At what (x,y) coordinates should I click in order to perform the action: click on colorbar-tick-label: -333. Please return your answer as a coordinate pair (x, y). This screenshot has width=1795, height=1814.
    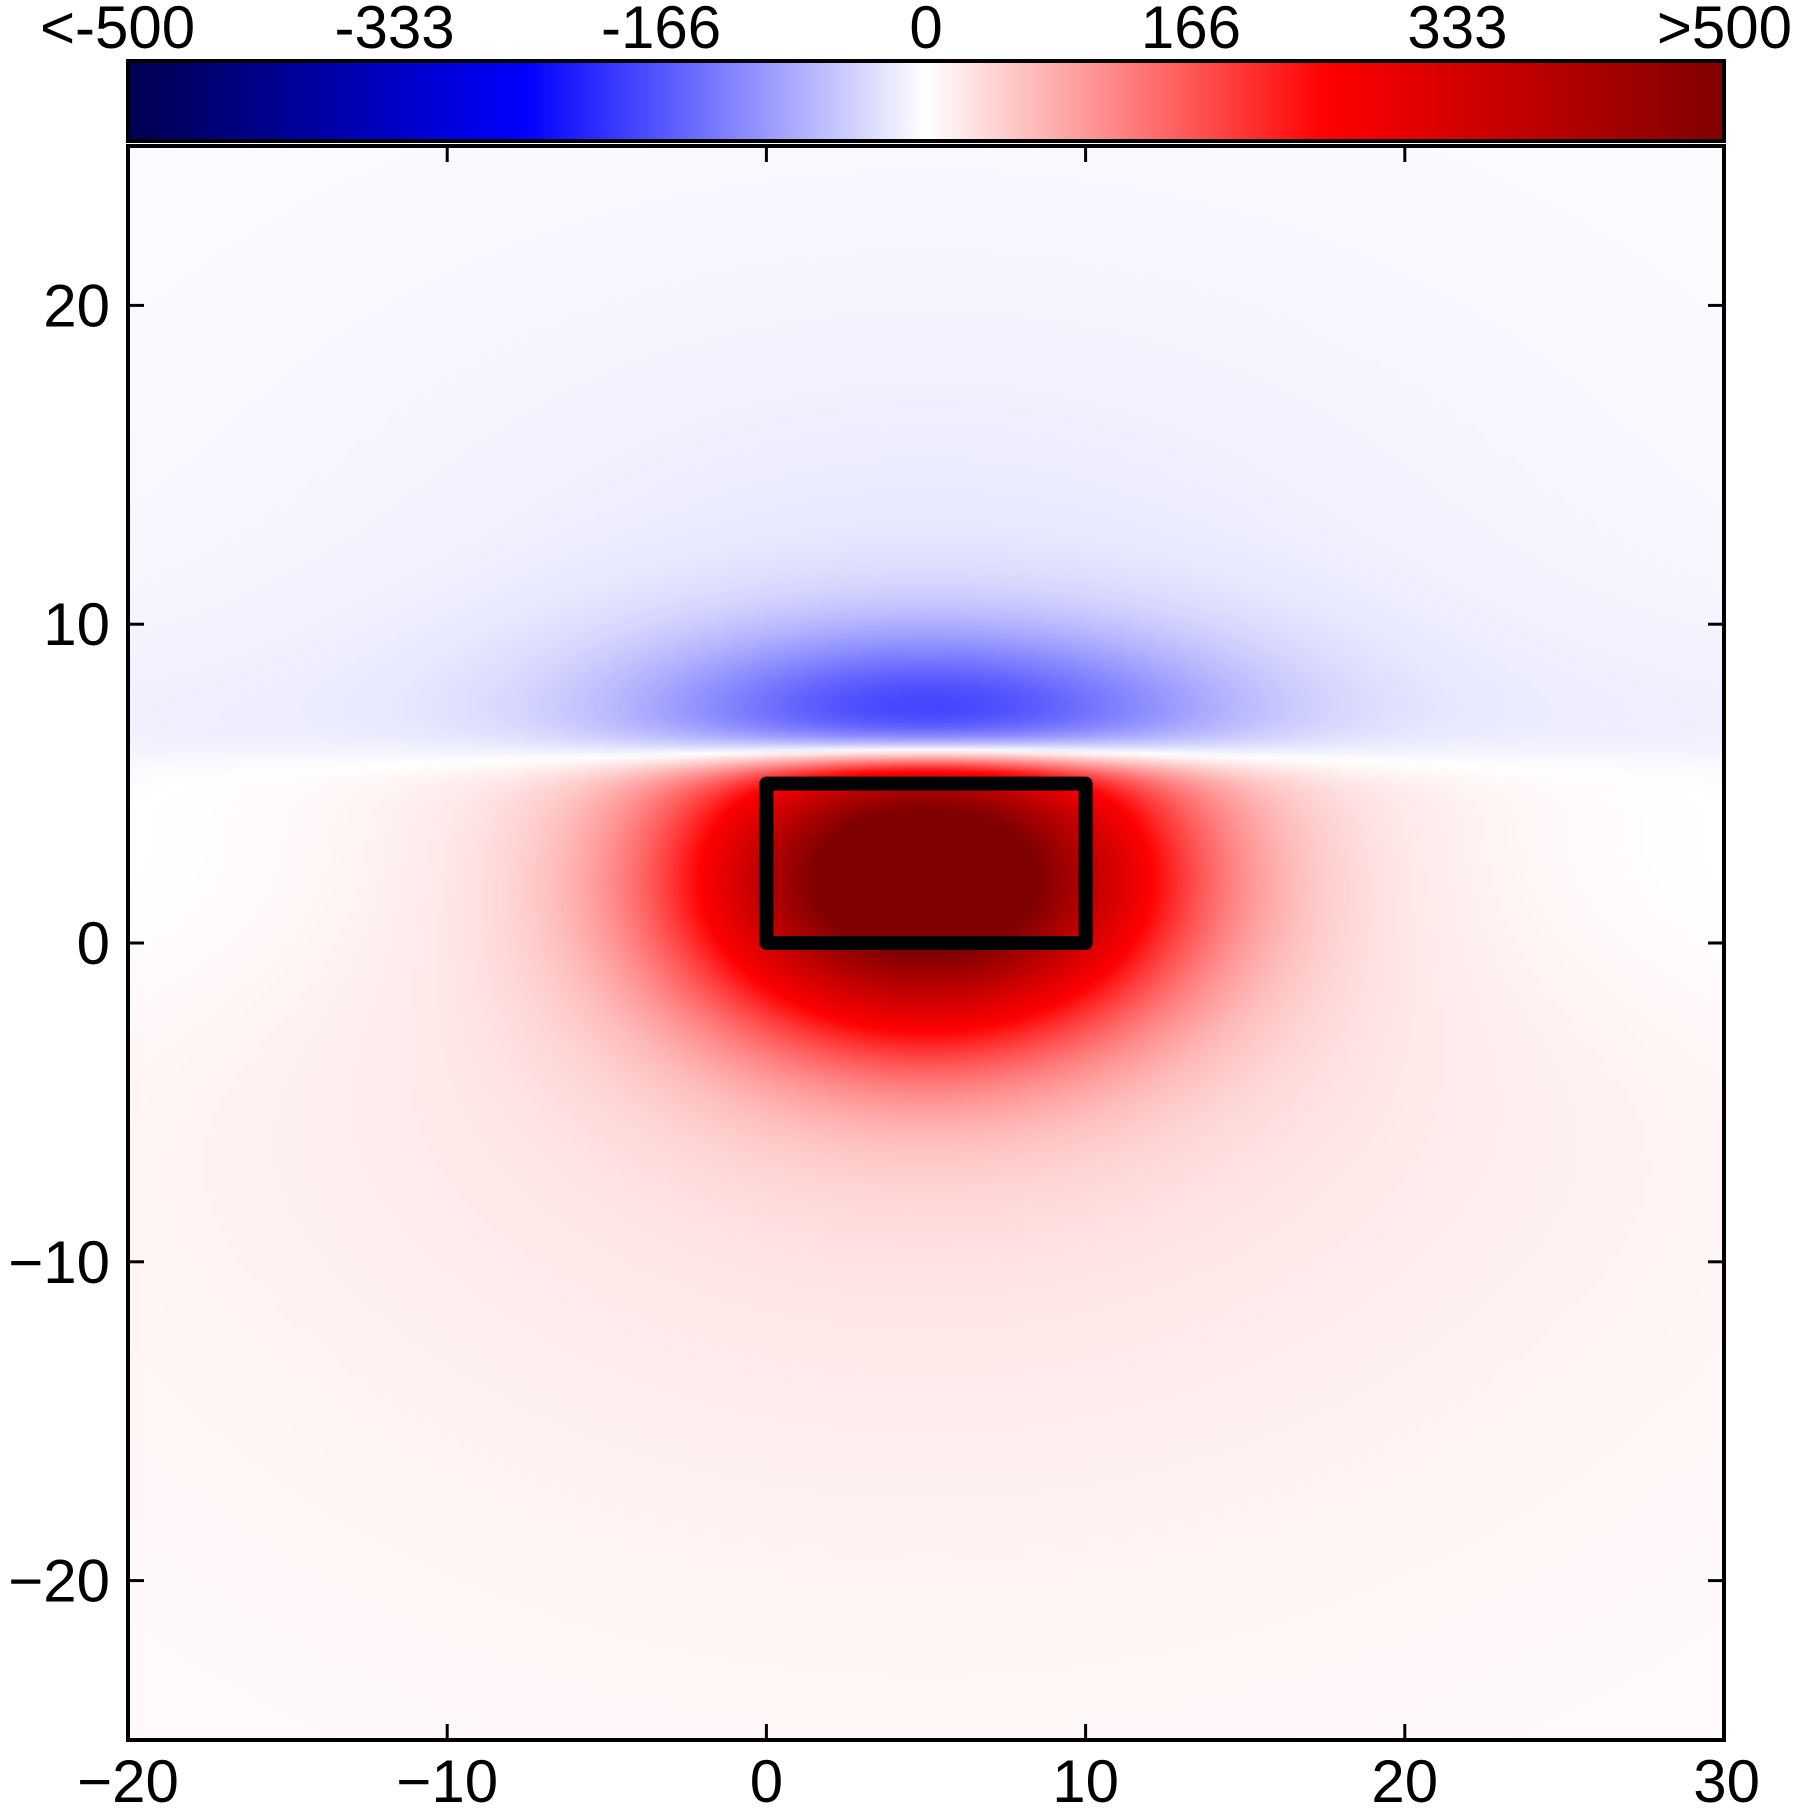
    Looking at the image, I should click on (394, 30).